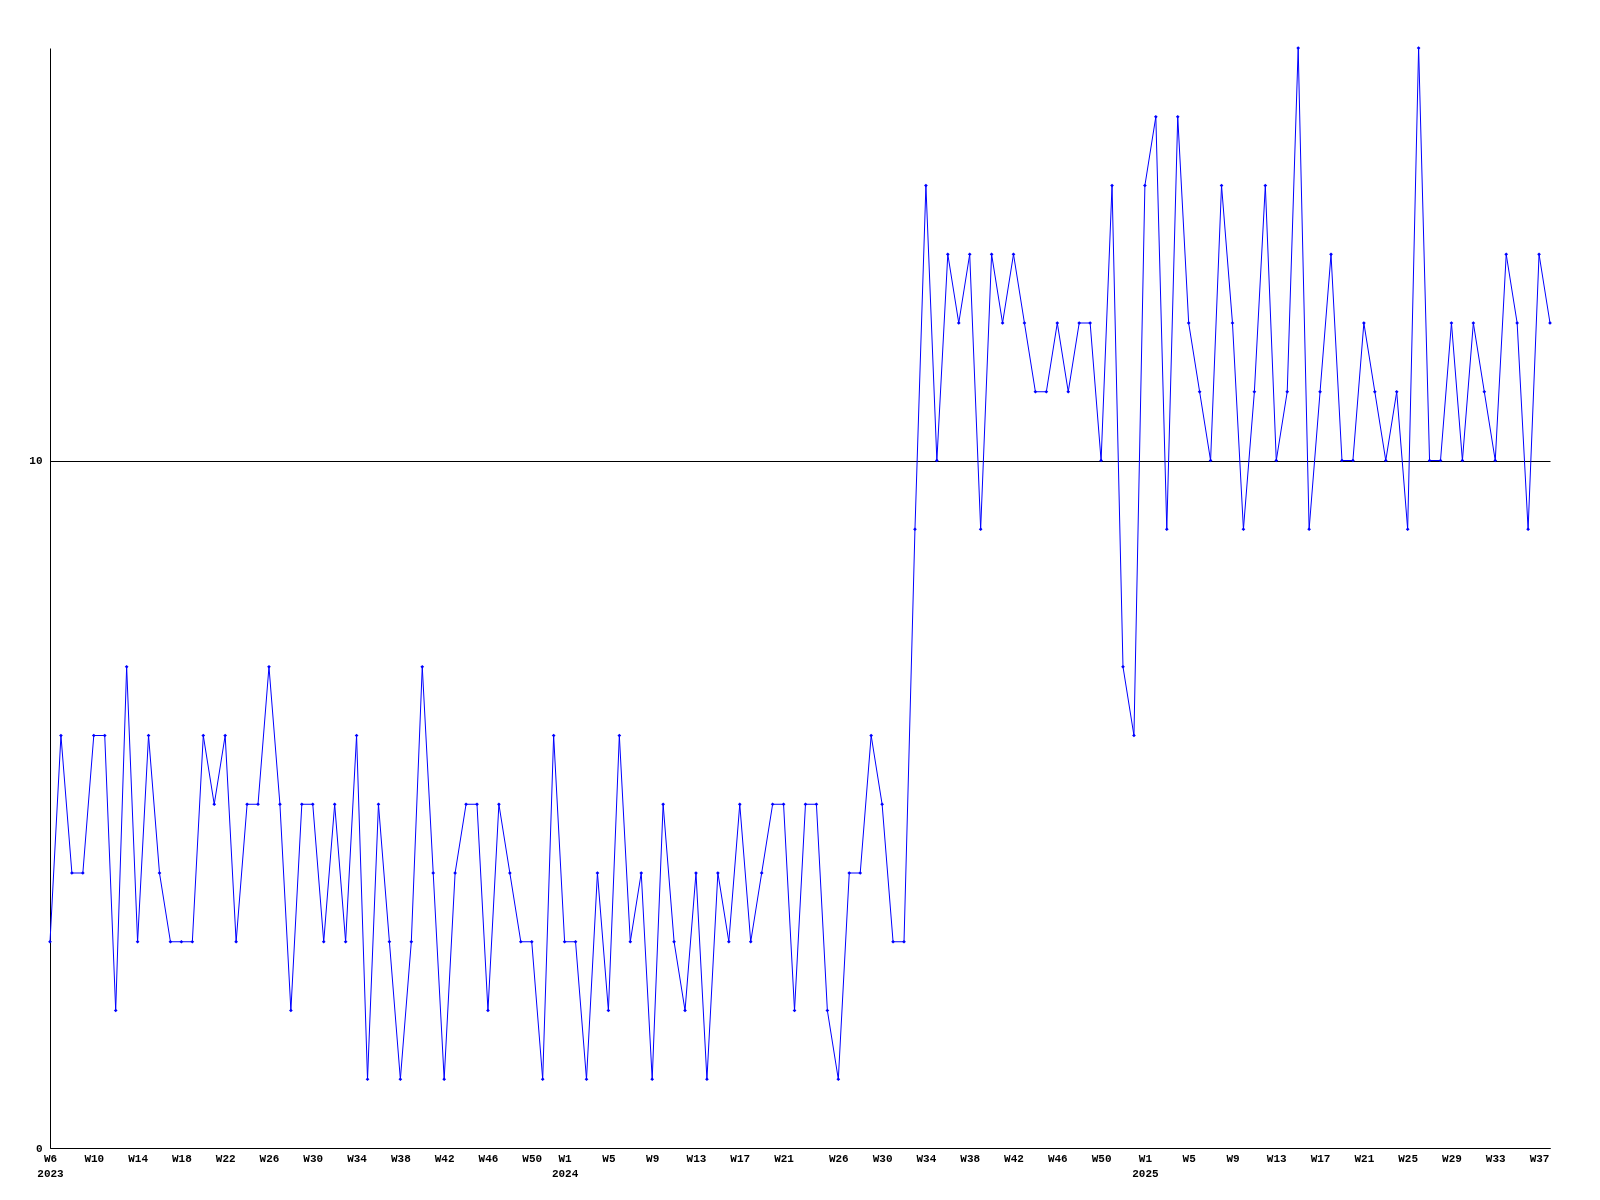 The height and width of the screenshot is (1200, 1600). I want to click on x-tick-label: W37, so click(1539, 1158).